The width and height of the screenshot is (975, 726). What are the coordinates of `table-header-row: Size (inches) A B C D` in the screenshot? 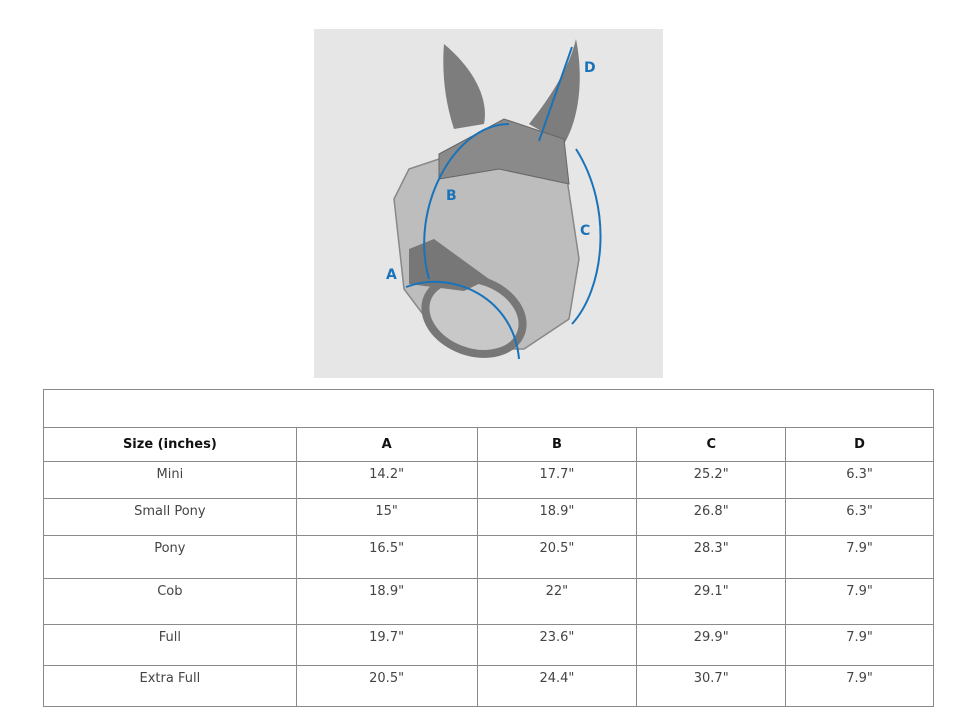 It's located at (488, 444).